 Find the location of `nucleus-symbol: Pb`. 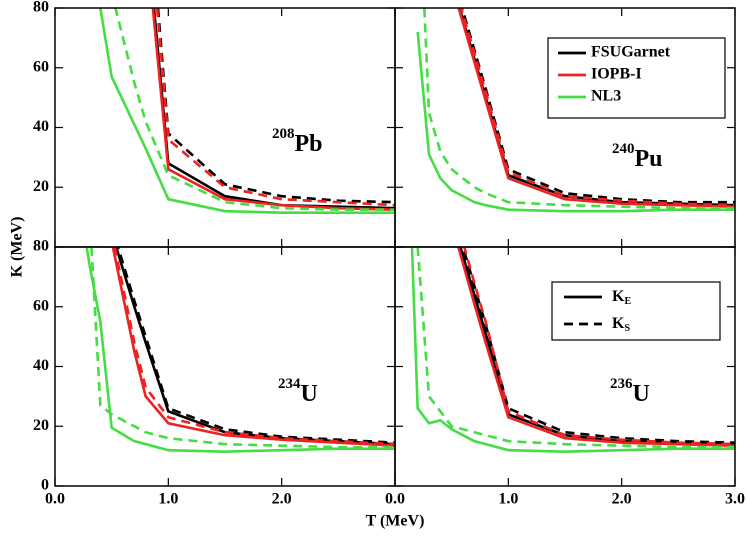

nucleus-symbol: Pb is located at coordinates (309, 144).